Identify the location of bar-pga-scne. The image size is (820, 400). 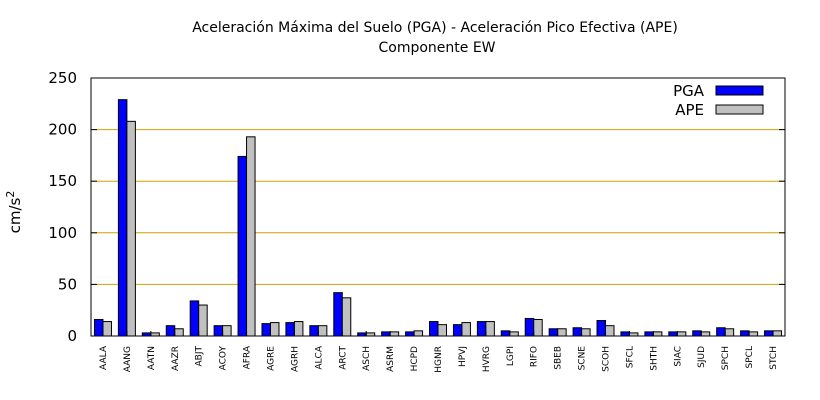
(577, 332).